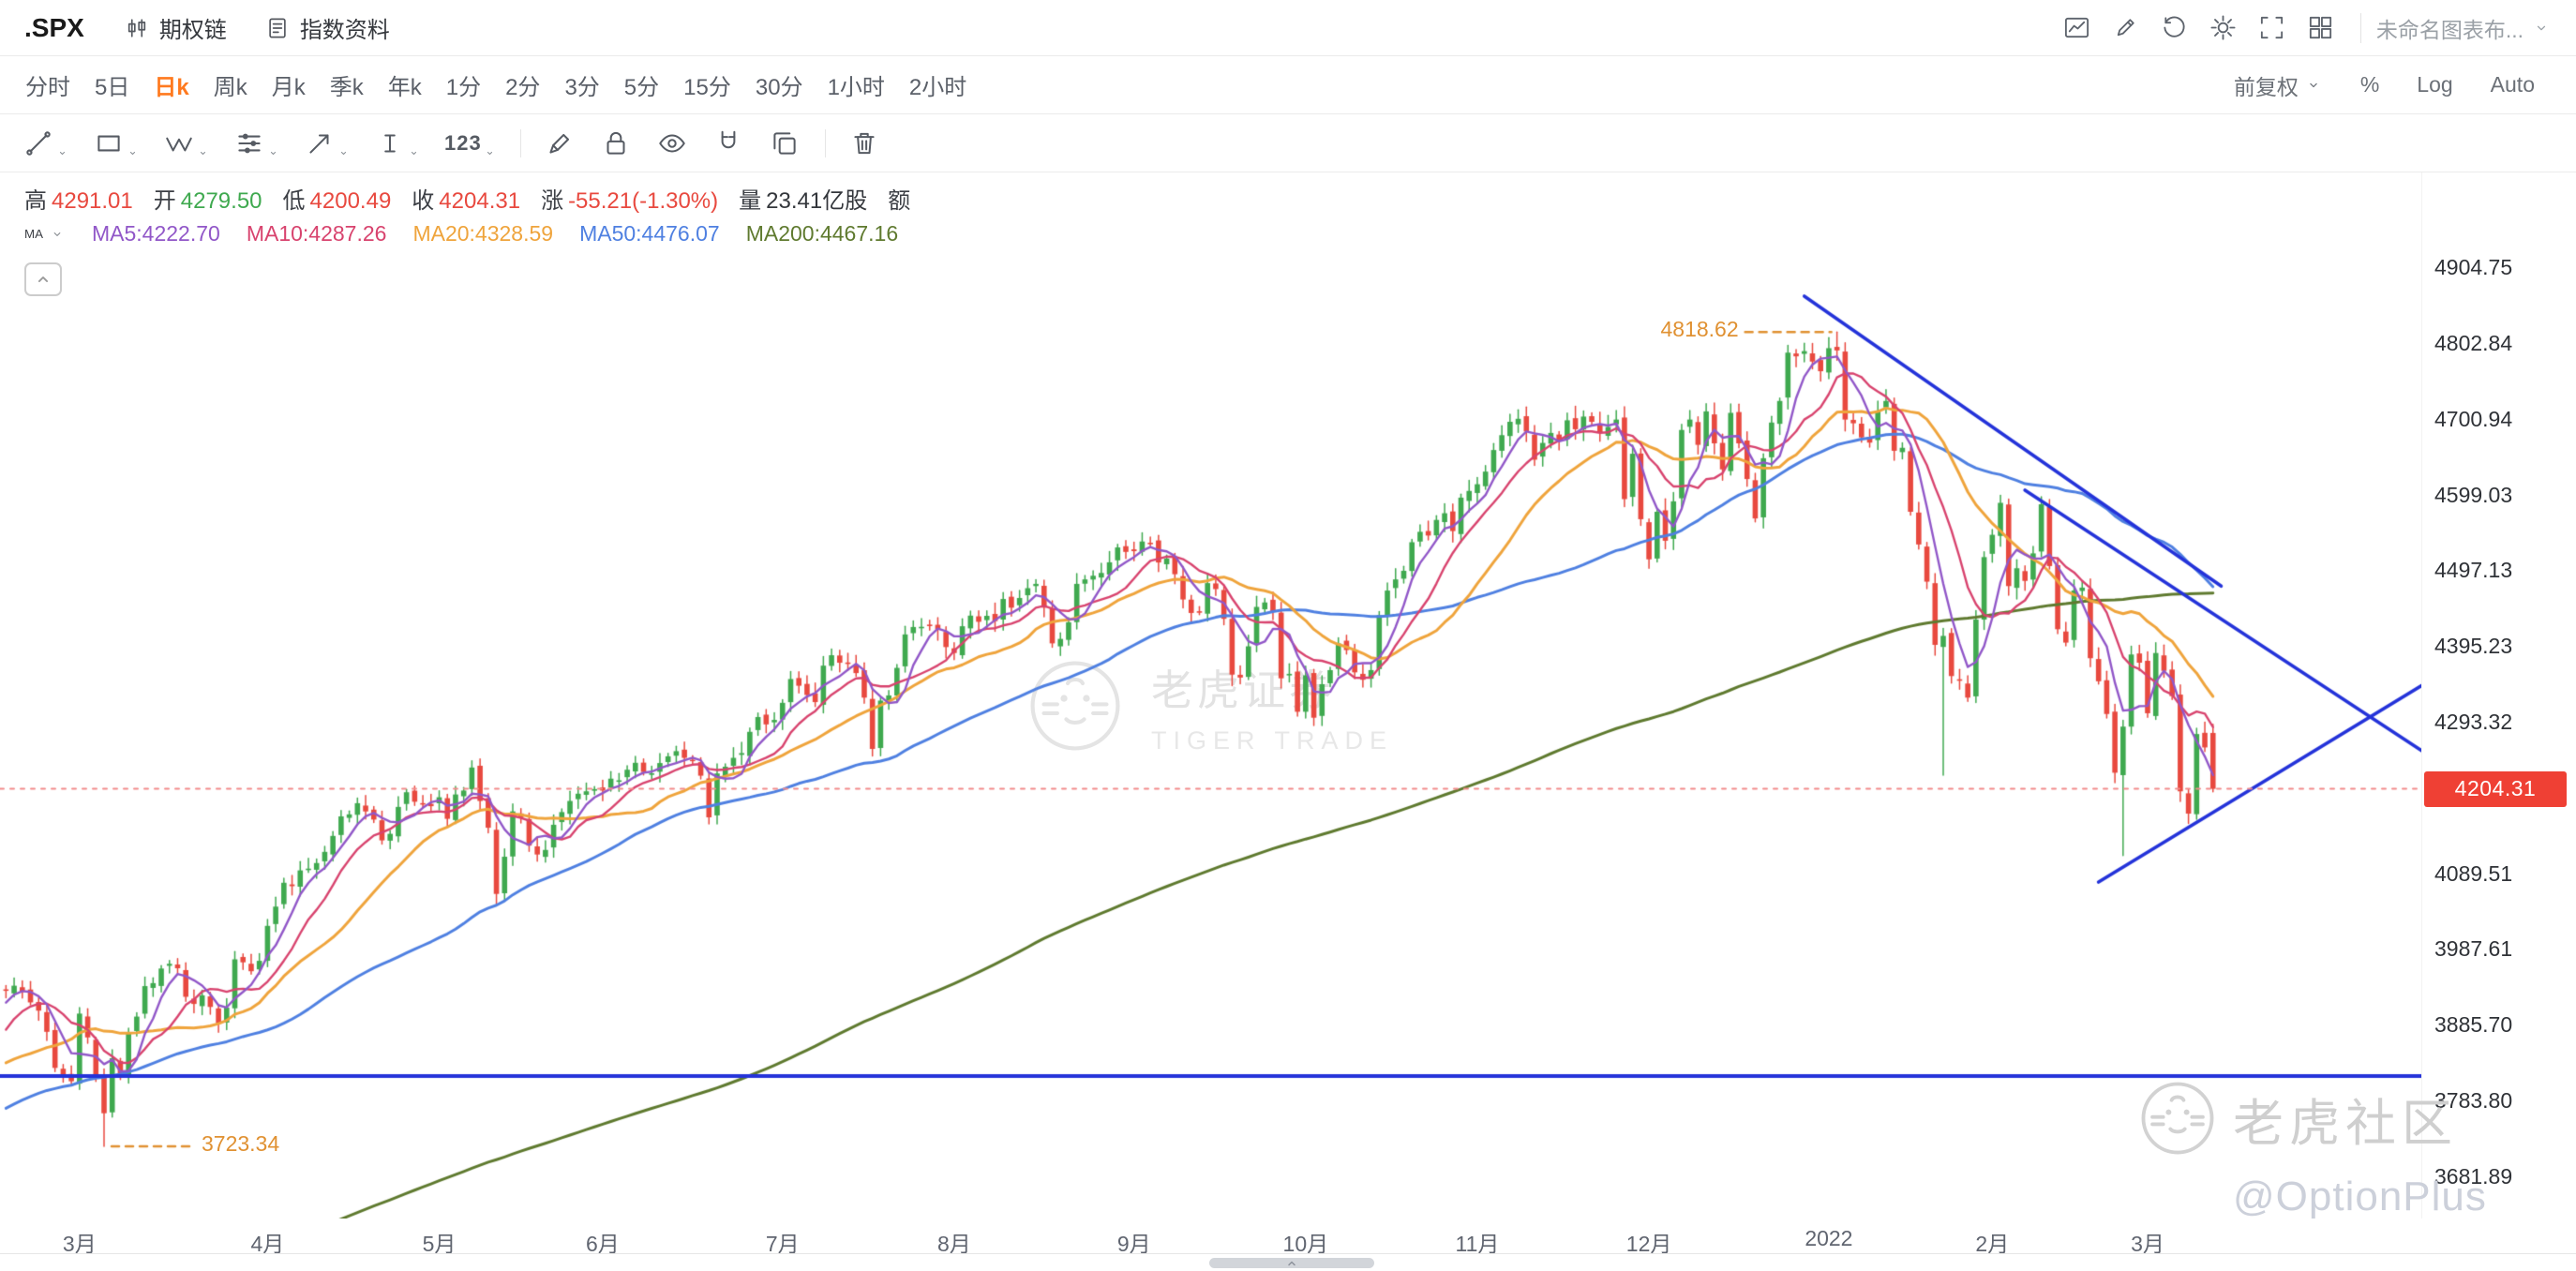  What do you see at coordinates (172, 85) in the screenshot?
I see `timeframe-daily: 日k` at bounding box center [172, 85].